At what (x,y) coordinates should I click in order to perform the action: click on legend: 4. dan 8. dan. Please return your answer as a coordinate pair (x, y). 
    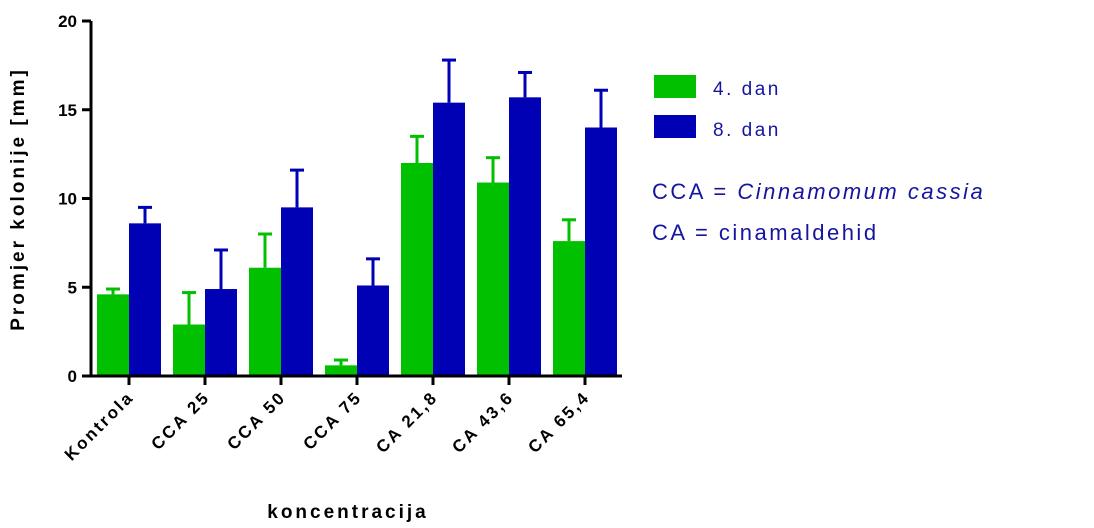
    Looking at the image, I should click on (717, 108).